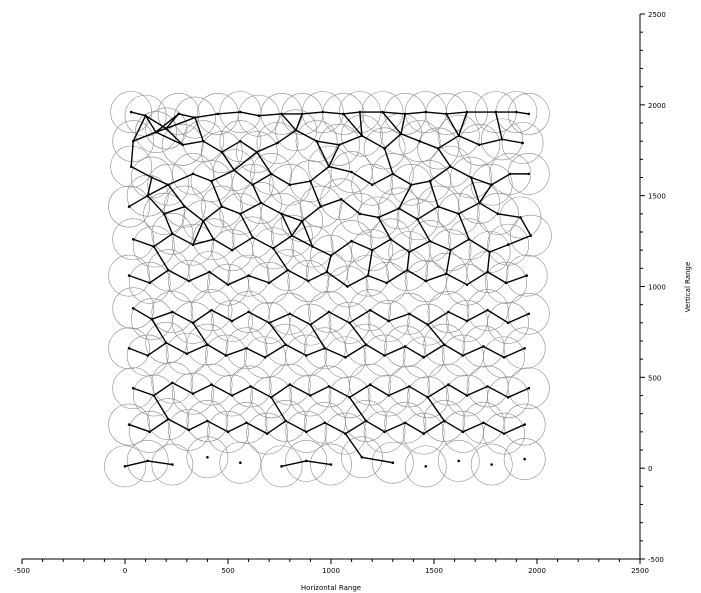 The width and height of the screenshot is (701, 593). I want to click on x-tick-label: 500, so click(227, 571).